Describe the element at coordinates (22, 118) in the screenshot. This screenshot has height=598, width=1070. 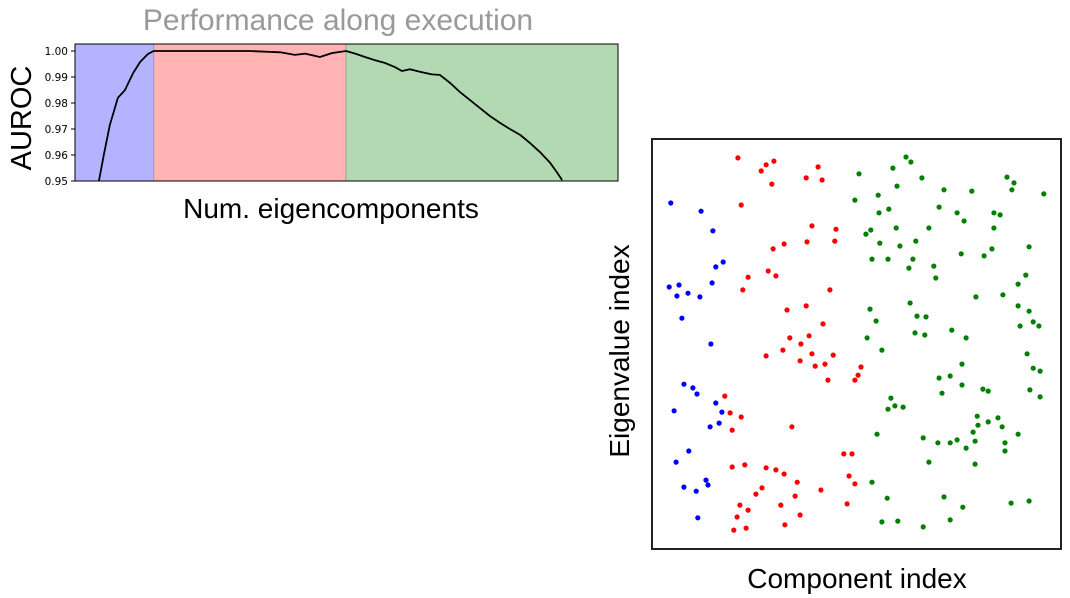
I see `y-axis-label: AUROC` at that location.